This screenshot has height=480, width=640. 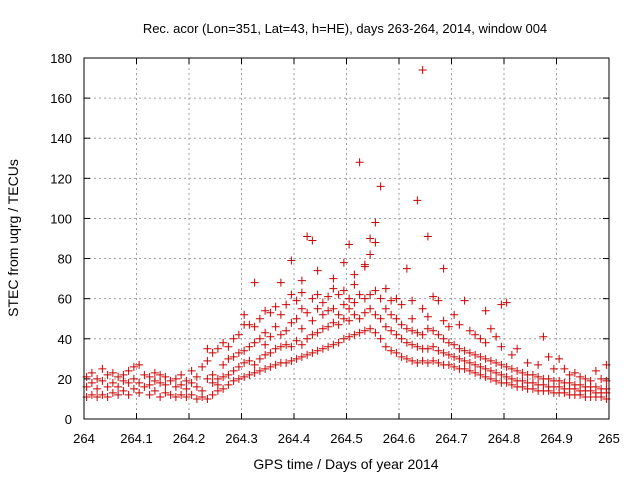 What do you see at coordinates (61, 178) in the screenshot?
I see `y-tick-label: 120` at bounding box center [61, 178].